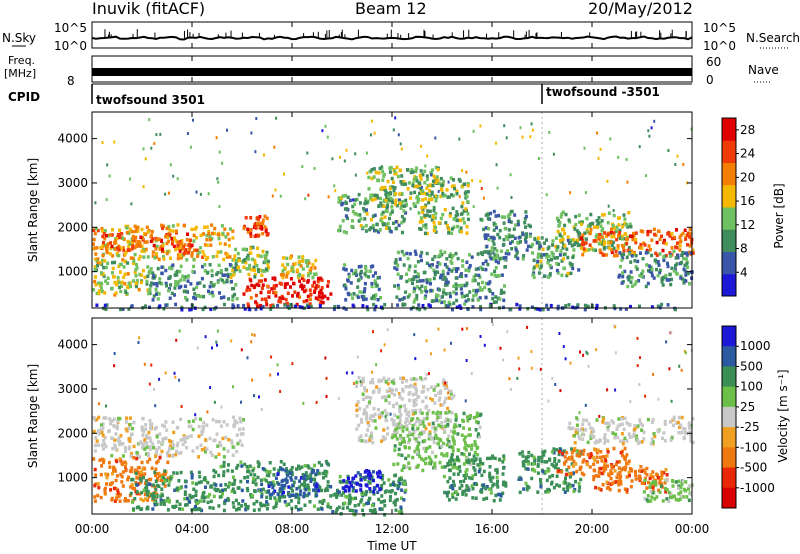 Image resolution: width=800 pixels, height=554 pixels. What do you see at coordinates (640, 9) in the screenshot?
I see `date-title: 20/May/2012` at bounding box center [640, 9].